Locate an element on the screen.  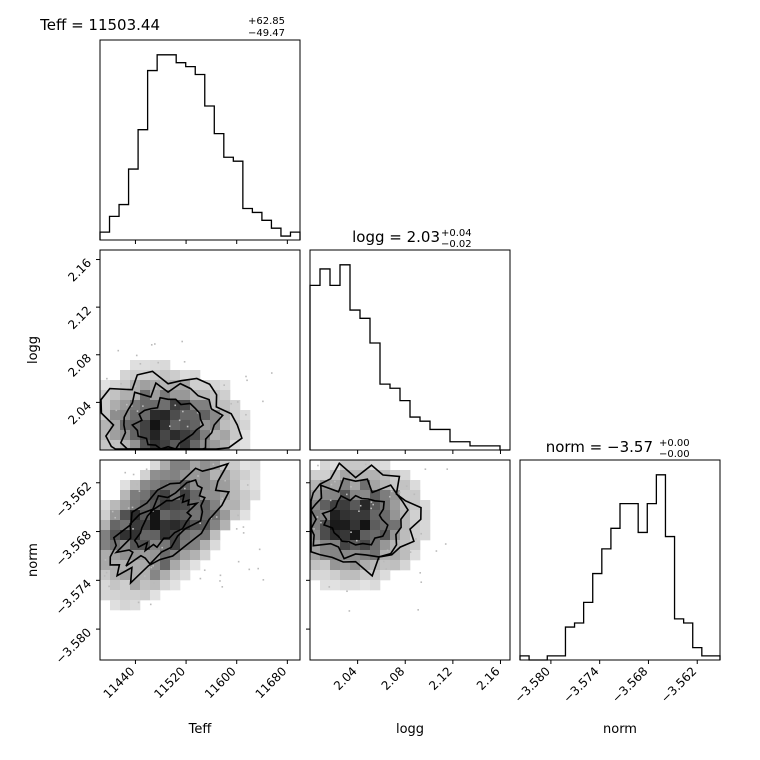
ylabel-logg: logg is located at coordinates (33, 350).